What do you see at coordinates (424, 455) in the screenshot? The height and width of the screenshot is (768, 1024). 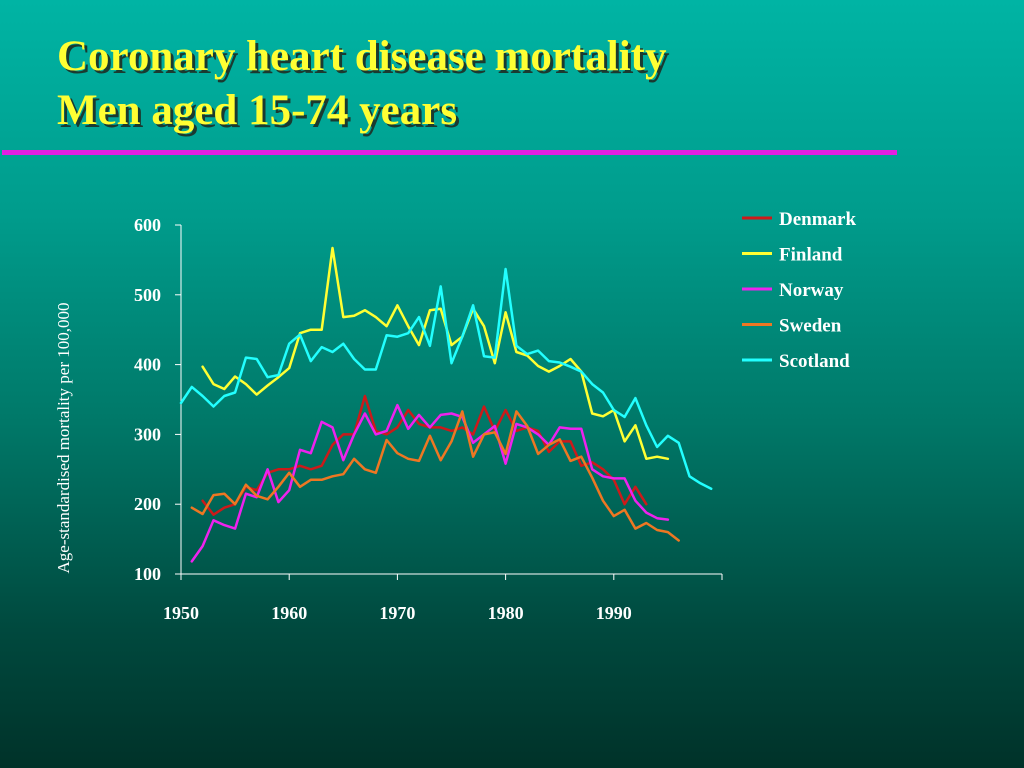 I see `series-line-denmark` at bounding box center [424, 455].